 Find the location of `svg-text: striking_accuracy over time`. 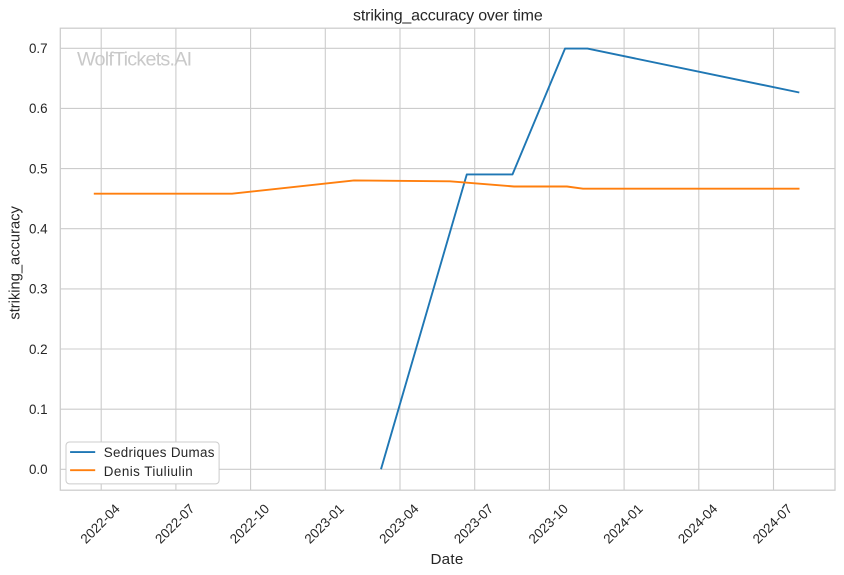

svg-text: striking_accuracy over time is located at coordinates (448, 16).